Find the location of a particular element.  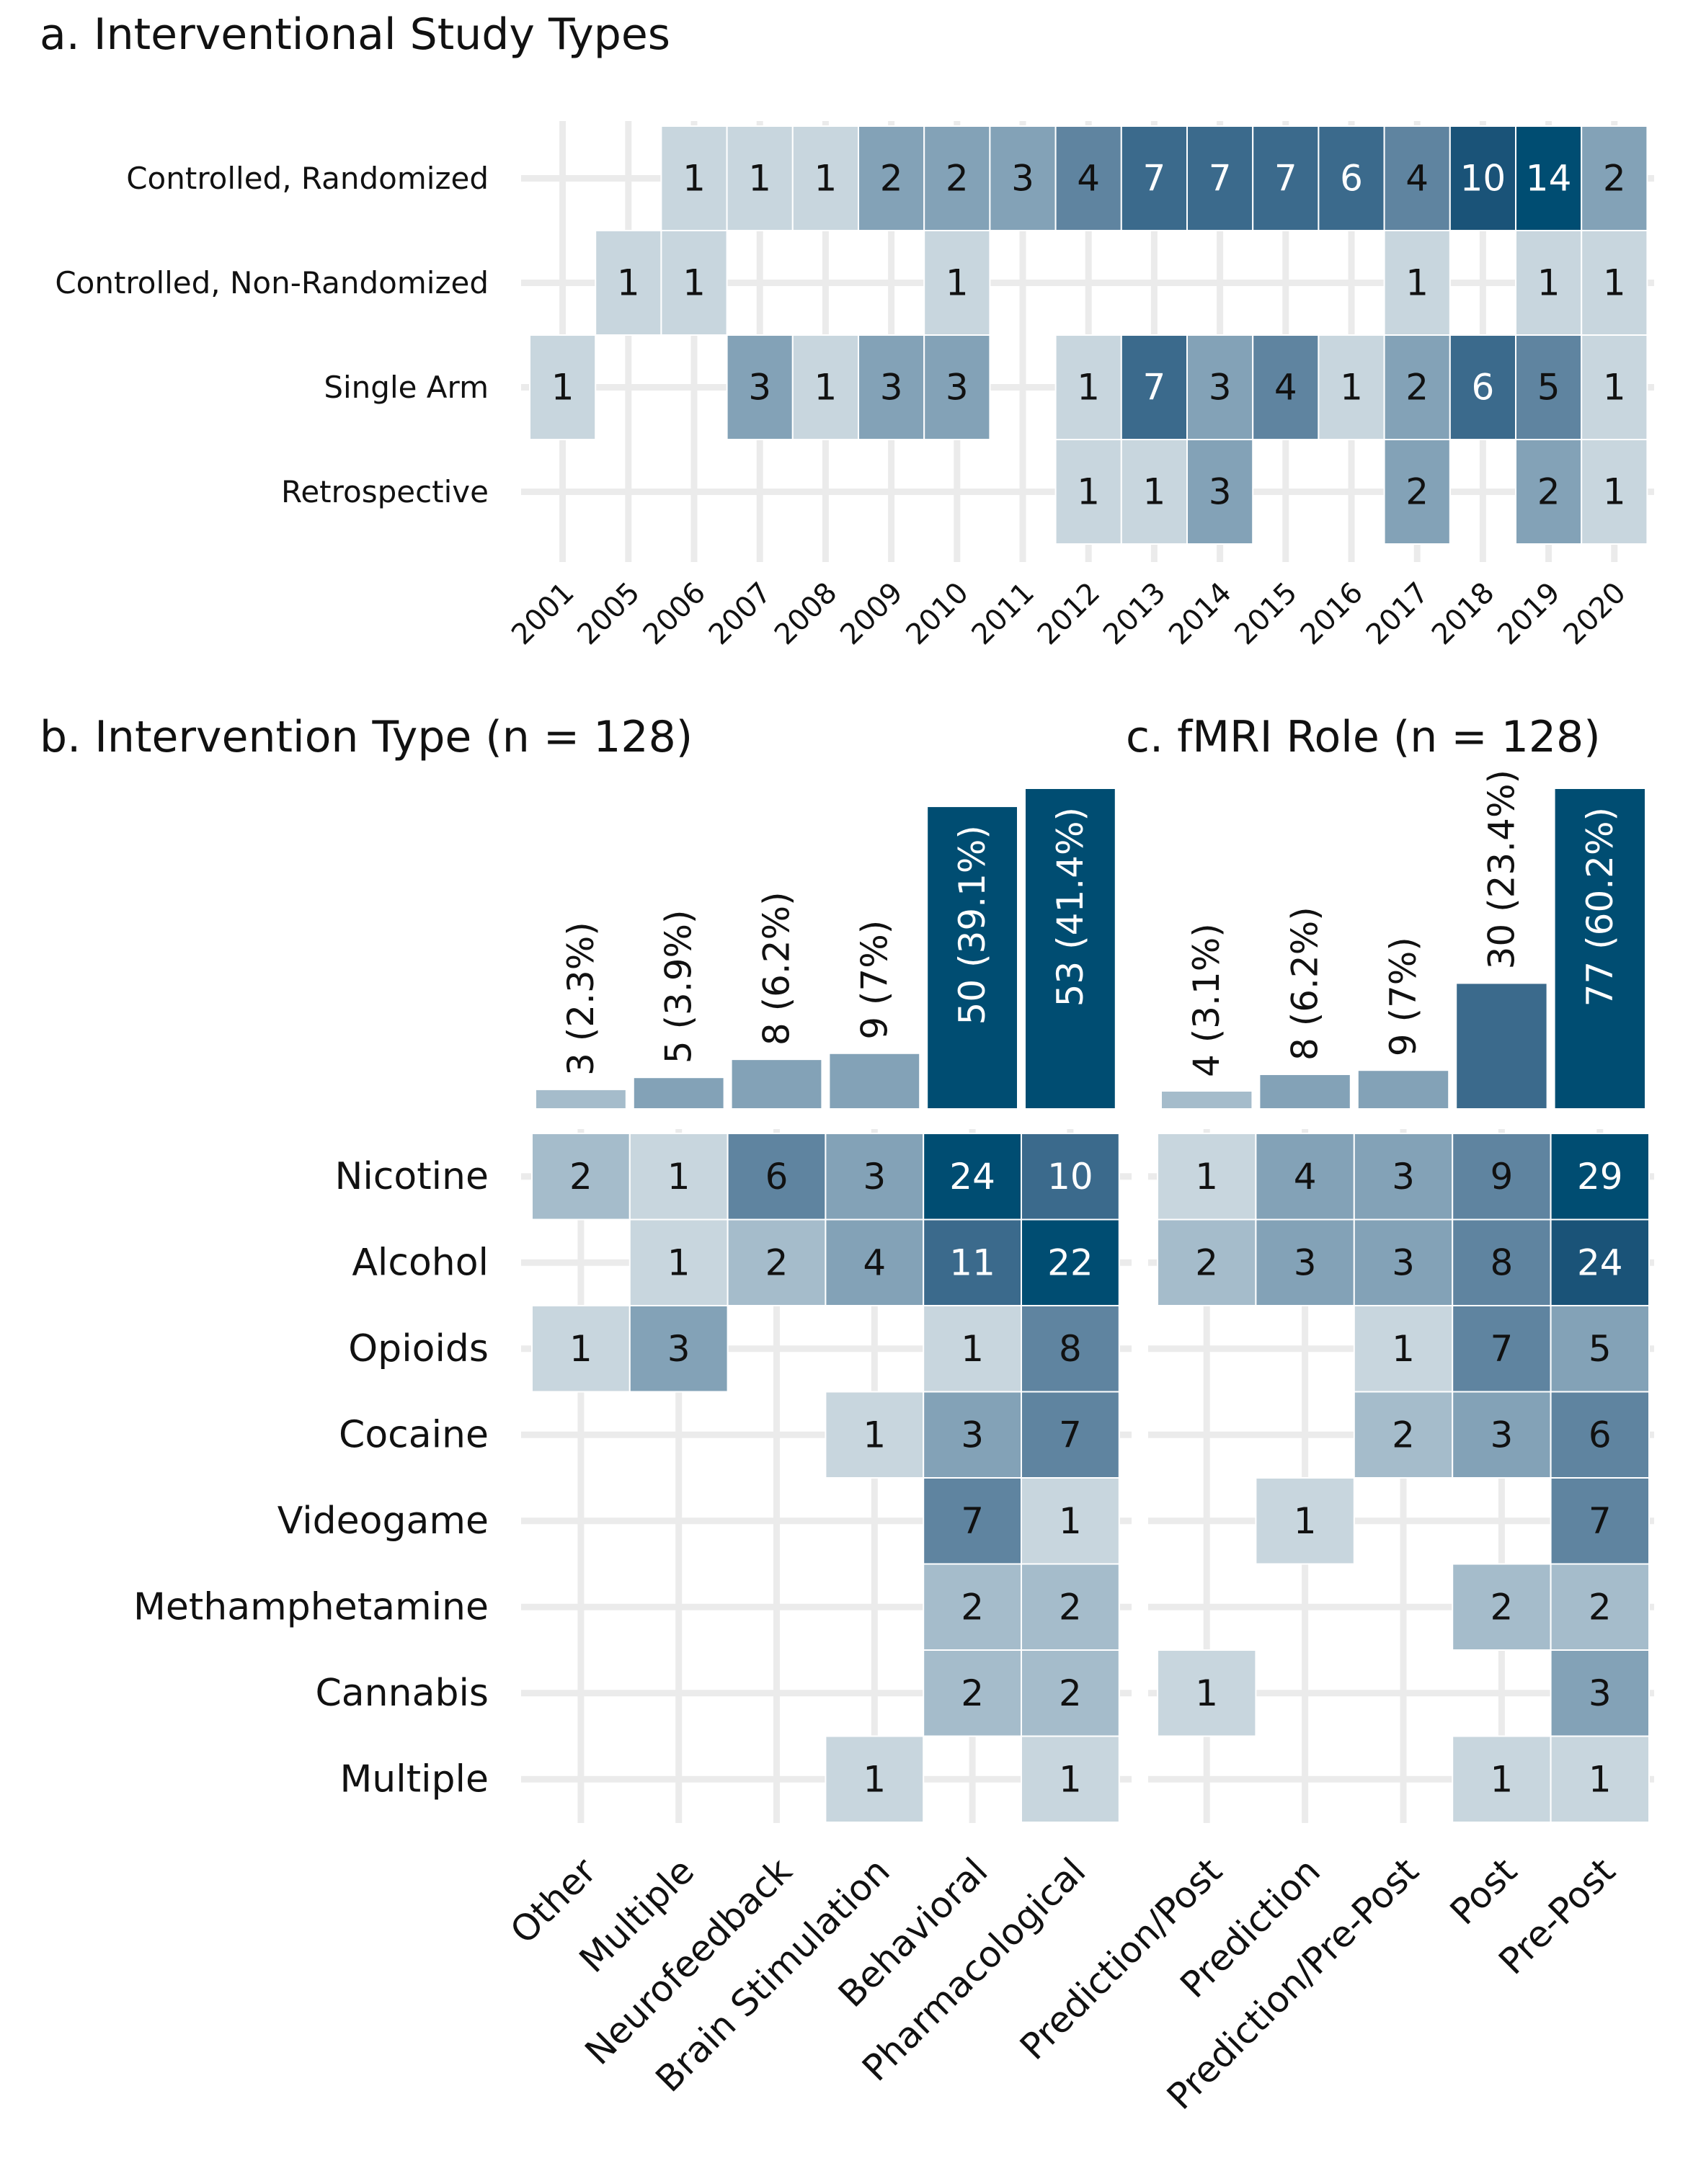

panel-c-title: c. fMRI Role (n = 128) is located at coordinates (1363, 737).